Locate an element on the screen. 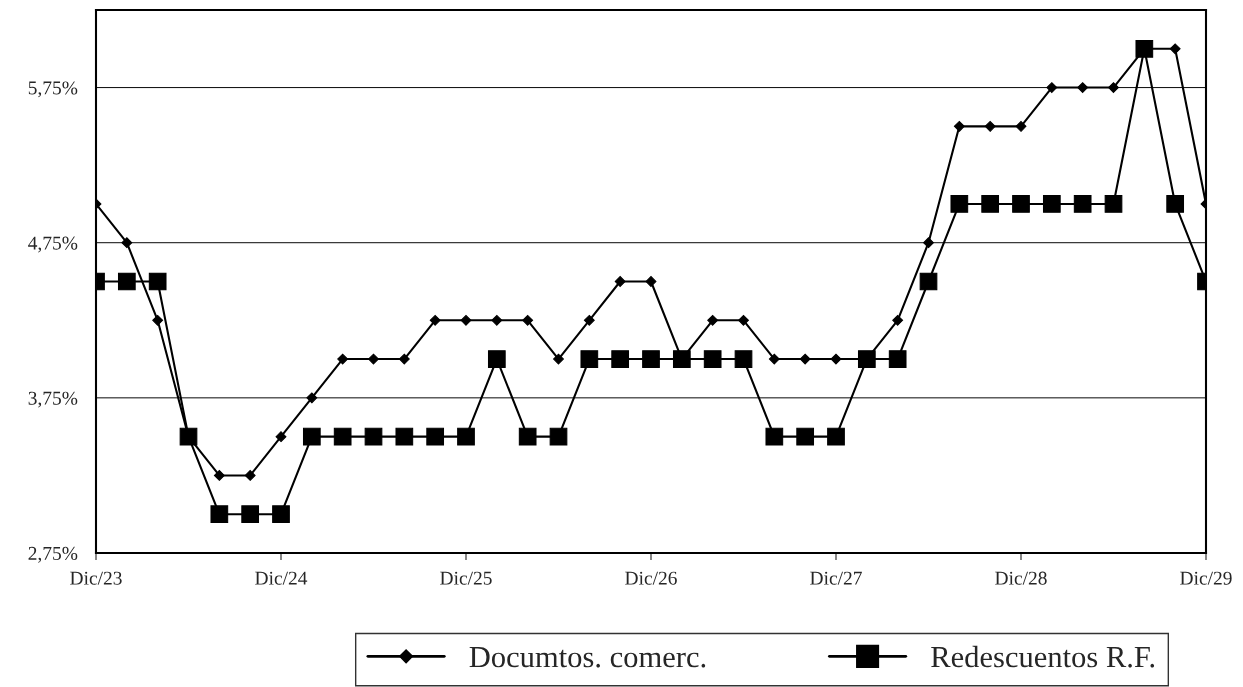 This screenshot has width=1243, height=687. x-tick-label: Dic/27 is located at coordinates (836, 578).